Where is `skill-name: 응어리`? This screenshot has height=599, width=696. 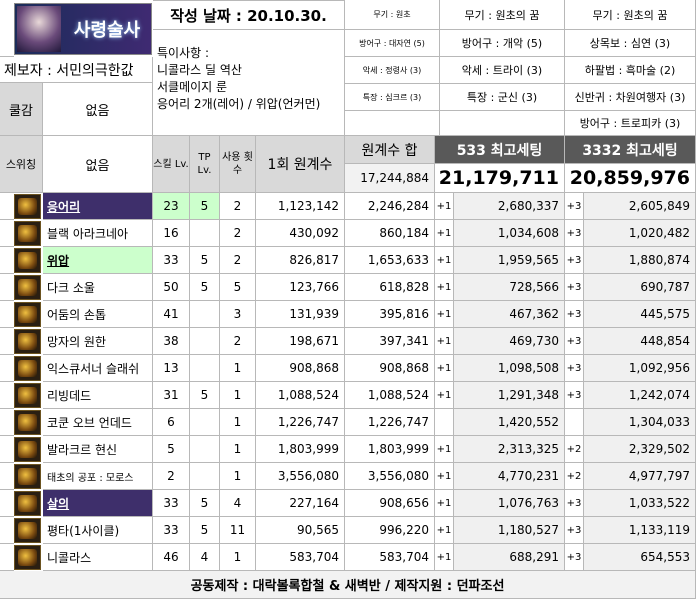 skill-name: 응어리 is located at coordinates (98, 206).